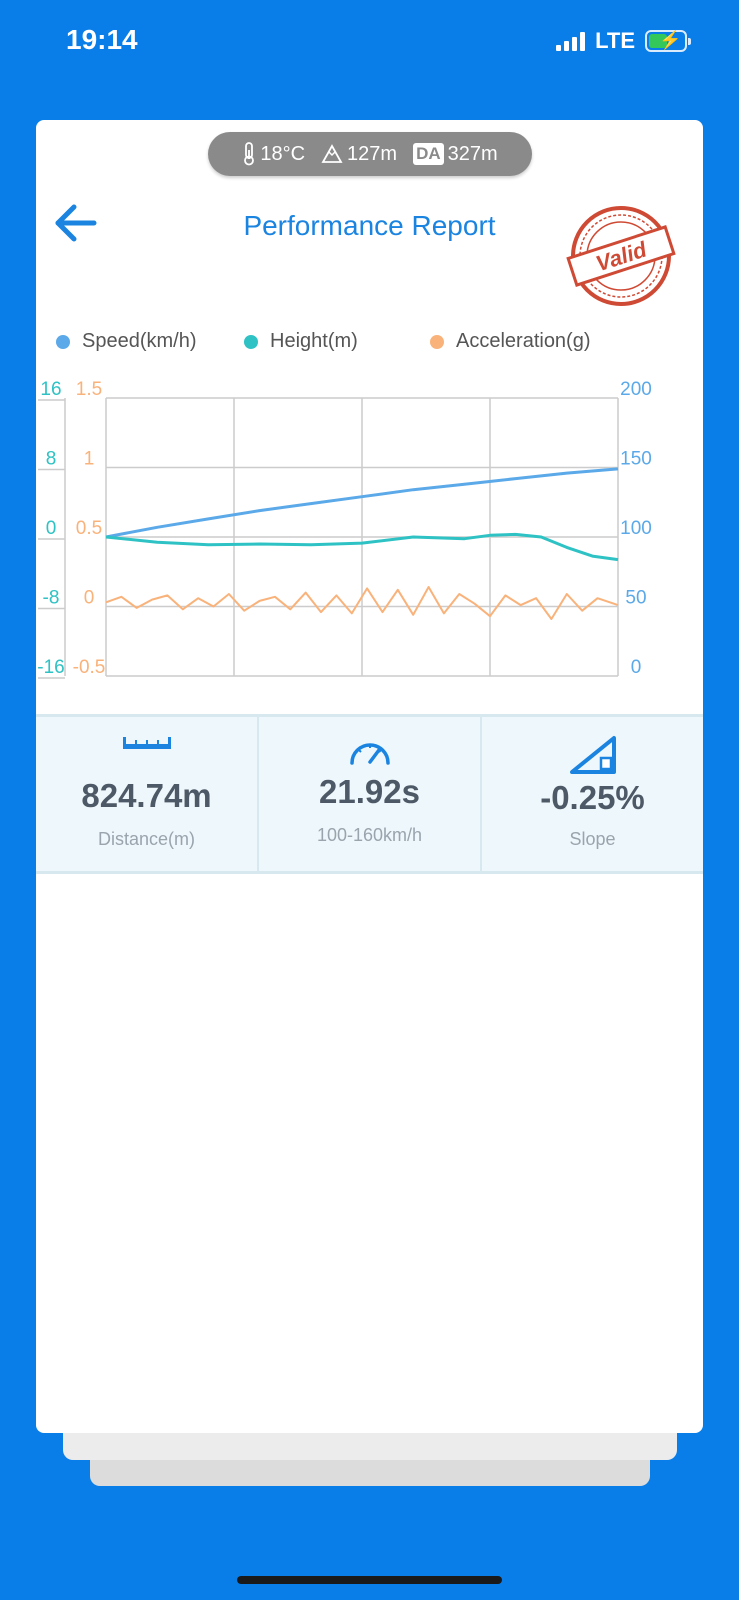 The image size is (739, 1600). I want to click on density-altitude-icon: DA, so click(428, 154).